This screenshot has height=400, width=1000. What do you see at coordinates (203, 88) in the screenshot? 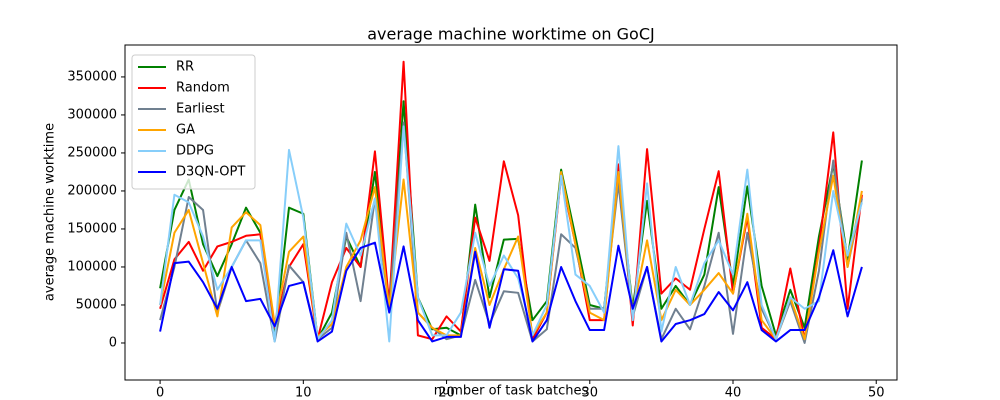
I see `legend-label: Random` at bounding box center [203, 88].